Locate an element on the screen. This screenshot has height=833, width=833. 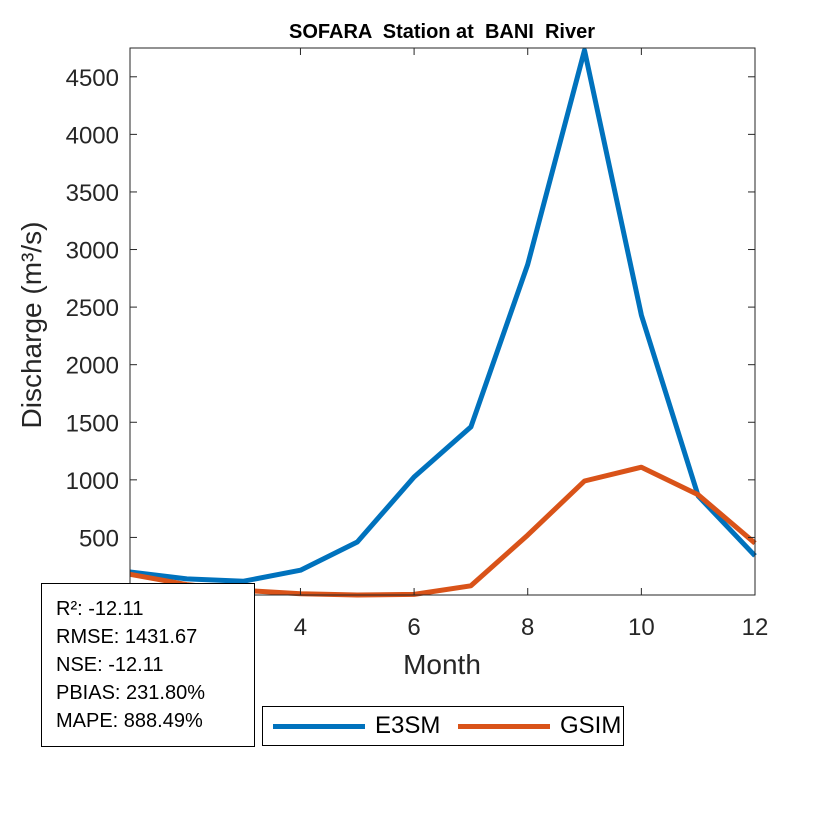
y-tick-label: 3000 is located at coordinates (92, 251).